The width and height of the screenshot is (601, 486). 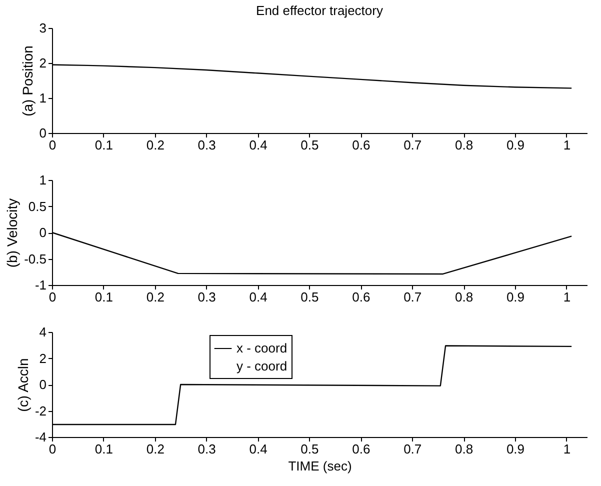 What do you see at coordinates (262, 366) in the screenshot?
I see `text: y - coord` at bounding box center [262, 366].